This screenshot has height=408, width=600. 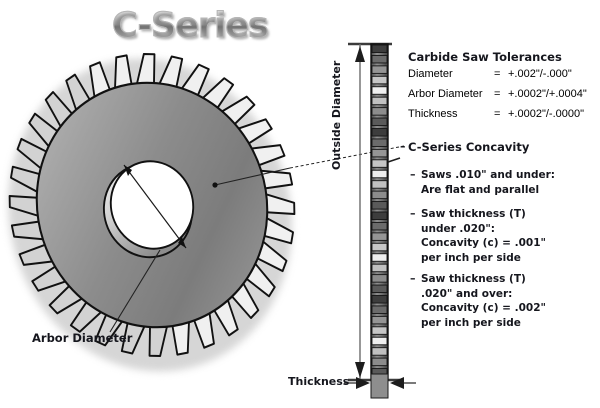 I want to click on tolerance-value: +.002"/-.000", so click(x=540, y=74).